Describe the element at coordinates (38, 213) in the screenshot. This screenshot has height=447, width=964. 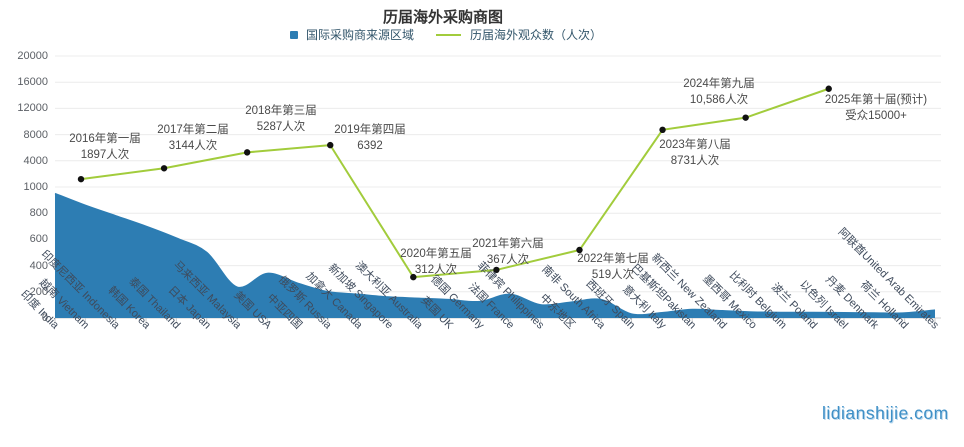
I see `y-tick-label: 800` at that location.